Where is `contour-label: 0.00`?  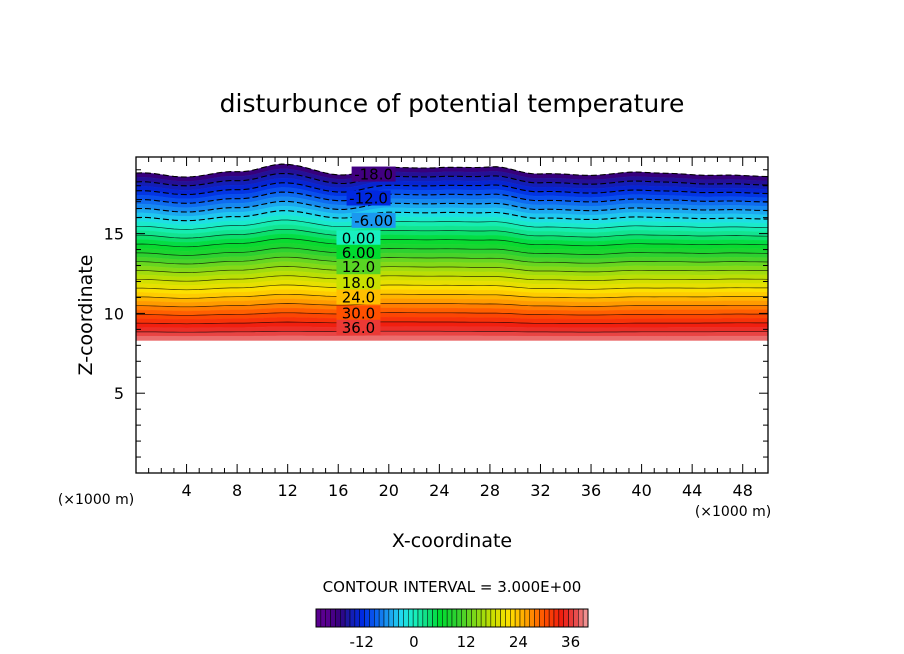 contour-label: 0.00 is located at coordinates (358, 238).